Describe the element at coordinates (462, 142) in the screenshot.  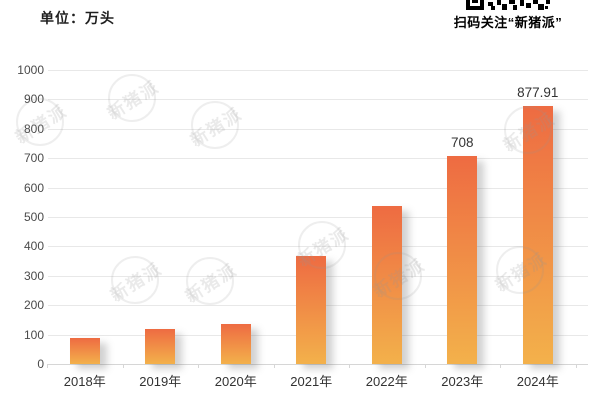
I see `bar-value-label: 708` at that location.